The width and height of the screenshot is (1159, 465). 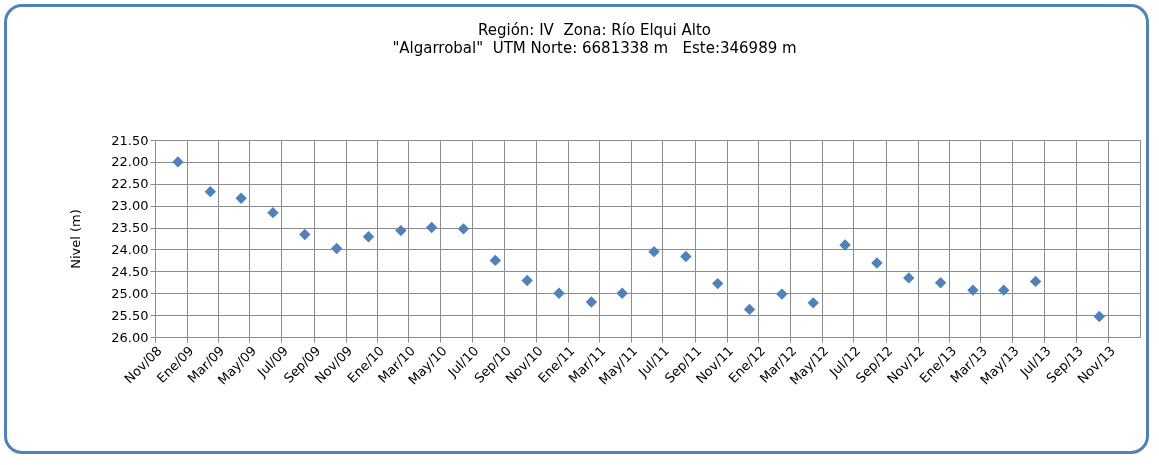 I want to click on y-tick-label: 26.00, so click(x=130, y=337).